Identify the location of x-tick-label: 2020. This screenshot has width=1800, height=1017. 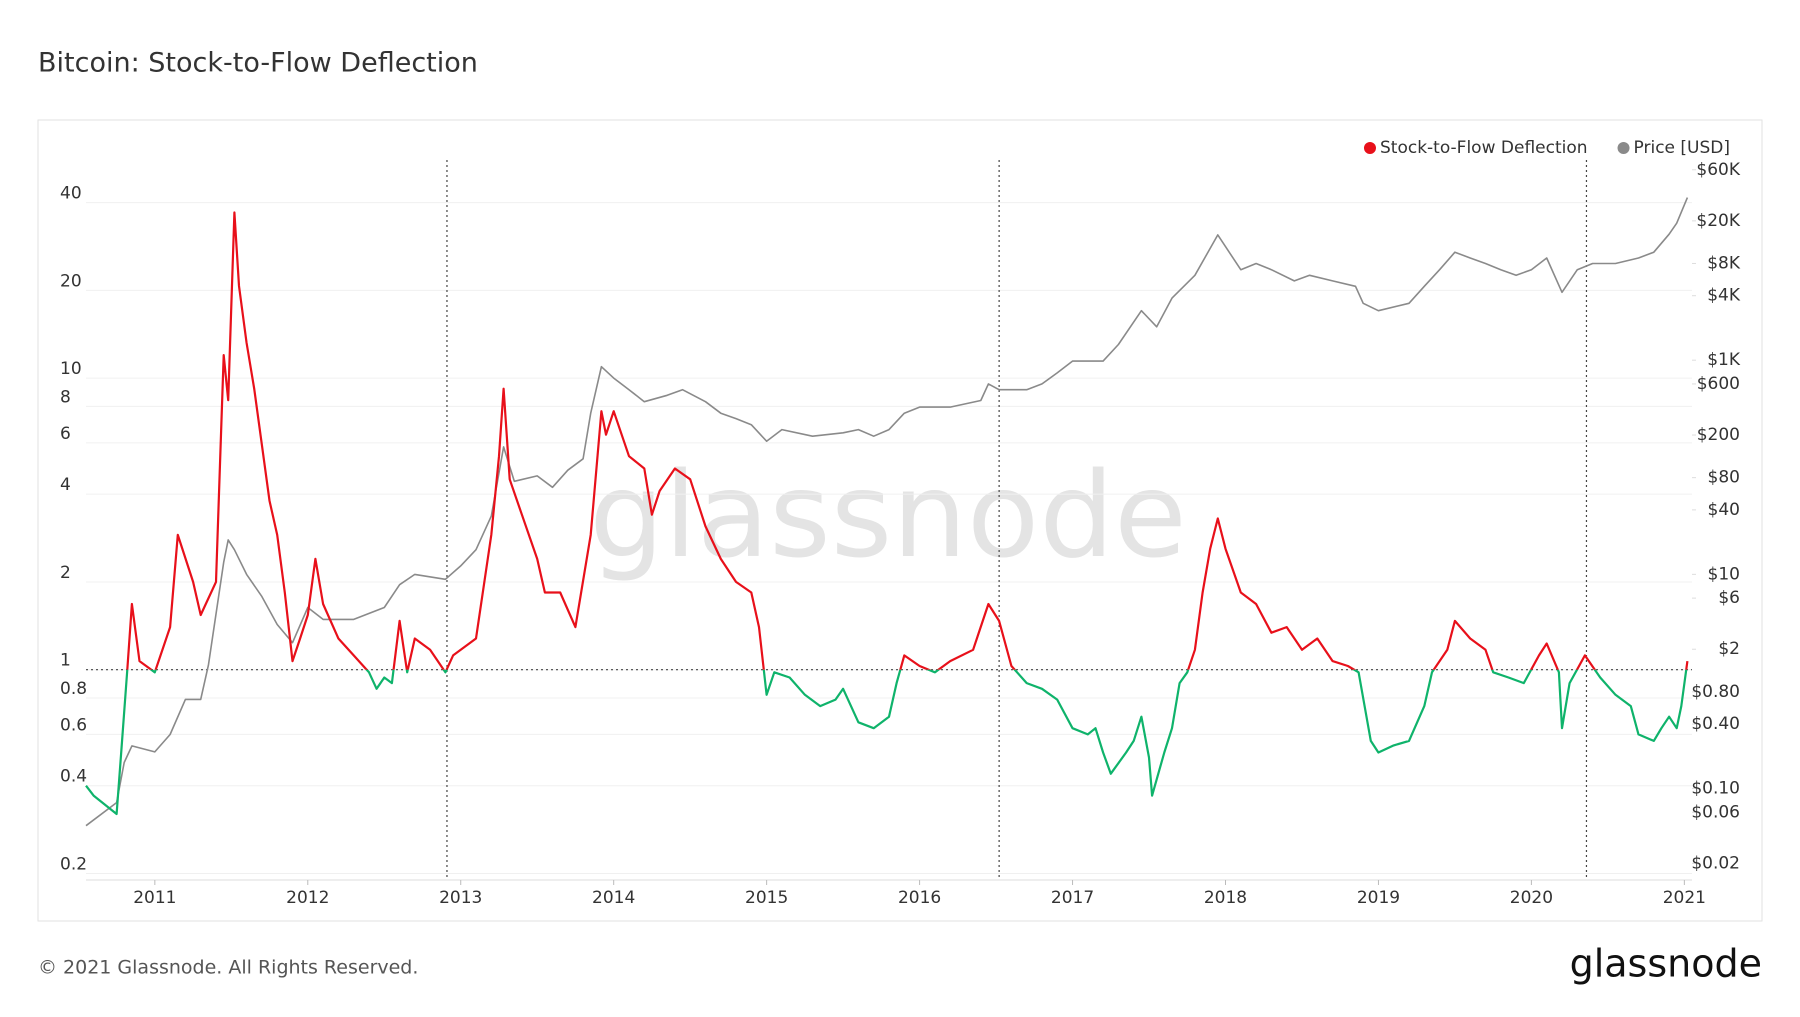
(1531, 898).